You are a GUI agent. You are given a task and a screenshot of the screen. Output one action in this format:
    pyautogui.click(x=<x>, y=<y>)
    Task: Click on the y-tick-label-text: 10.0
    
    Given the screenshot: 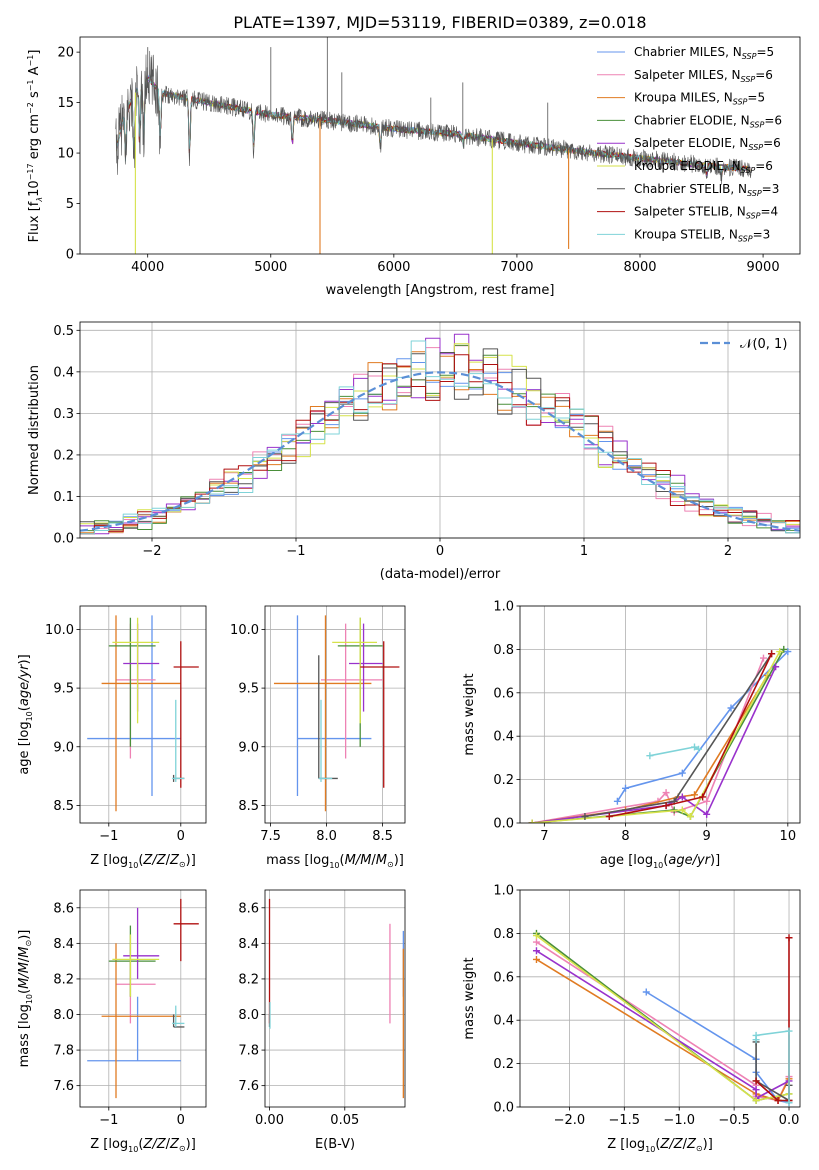 What is the action you would take?
    pyautogui.click(x=59, y=630)
    